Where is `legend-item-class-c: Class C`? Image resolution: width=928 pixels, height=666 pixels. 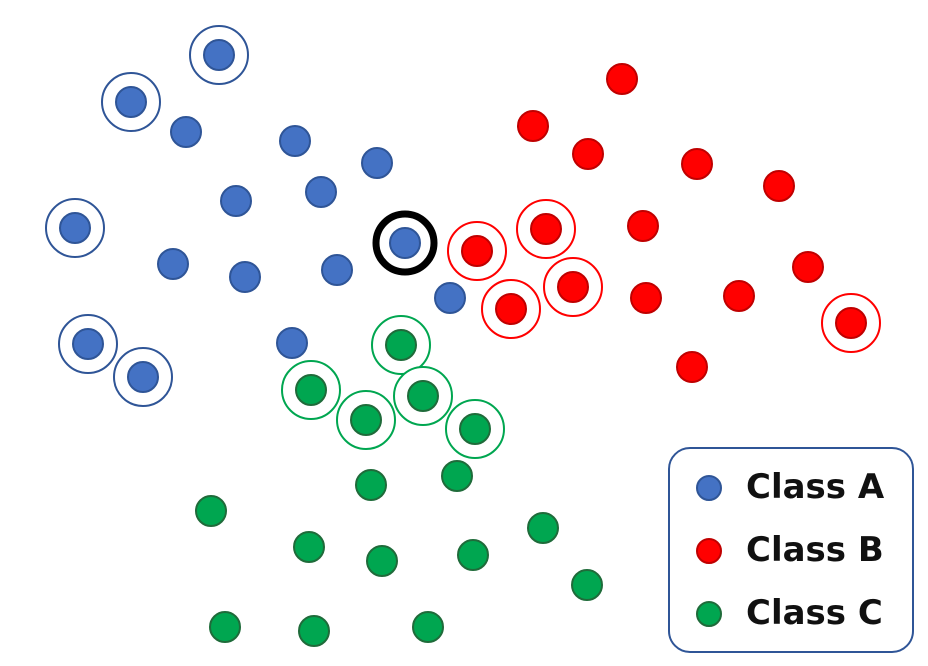 legend-item-class-c: Class C is located at coordinates (791, 613).